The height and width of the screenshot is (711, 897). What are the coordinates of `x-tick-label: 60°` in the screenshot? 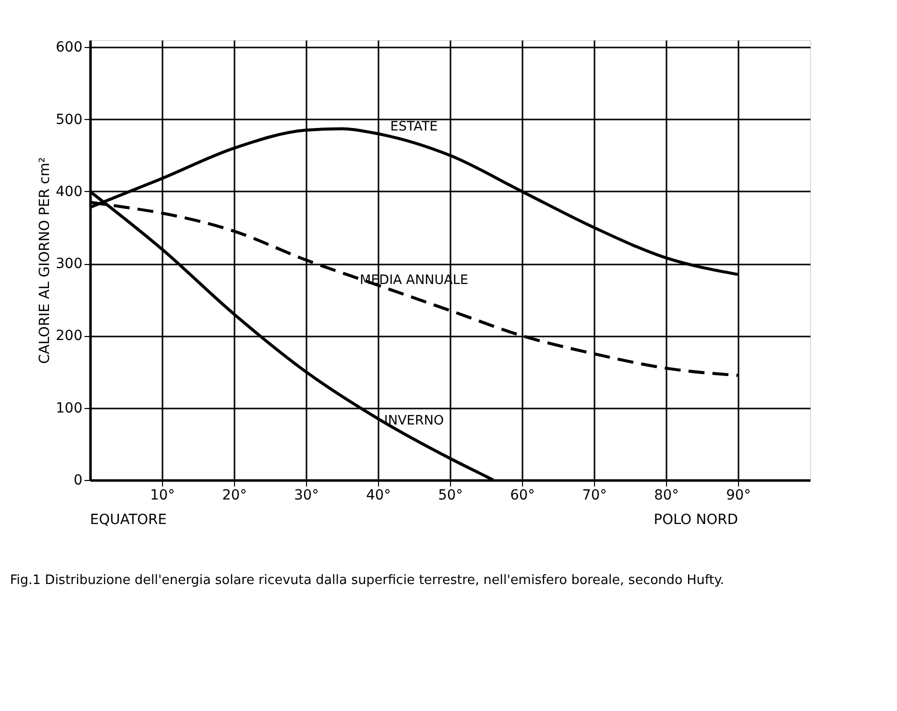 It's located at (522, 496).